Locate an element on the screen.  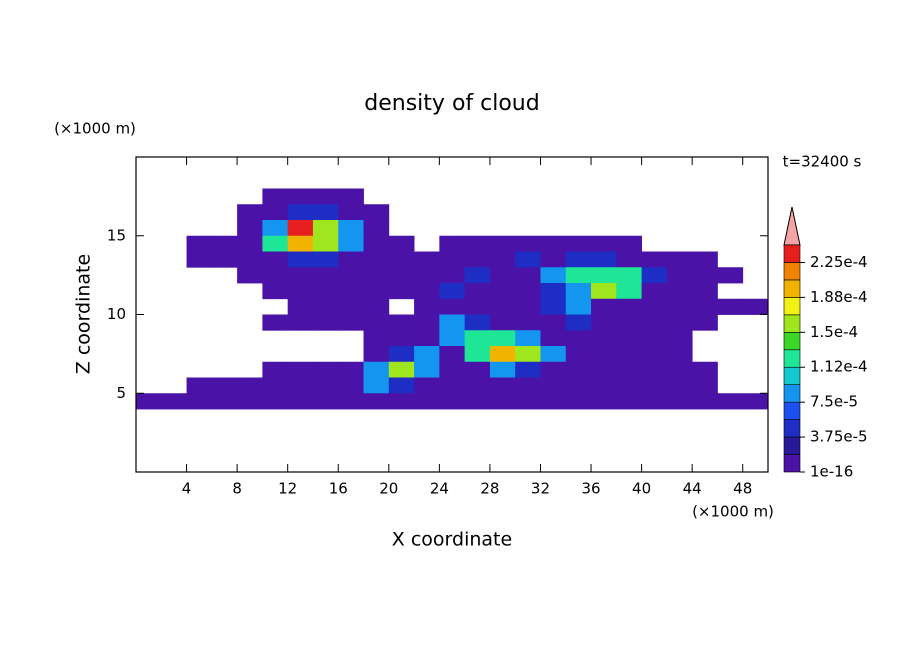
y-axis-title: Z coordinate is located at coordinates (84, 314).